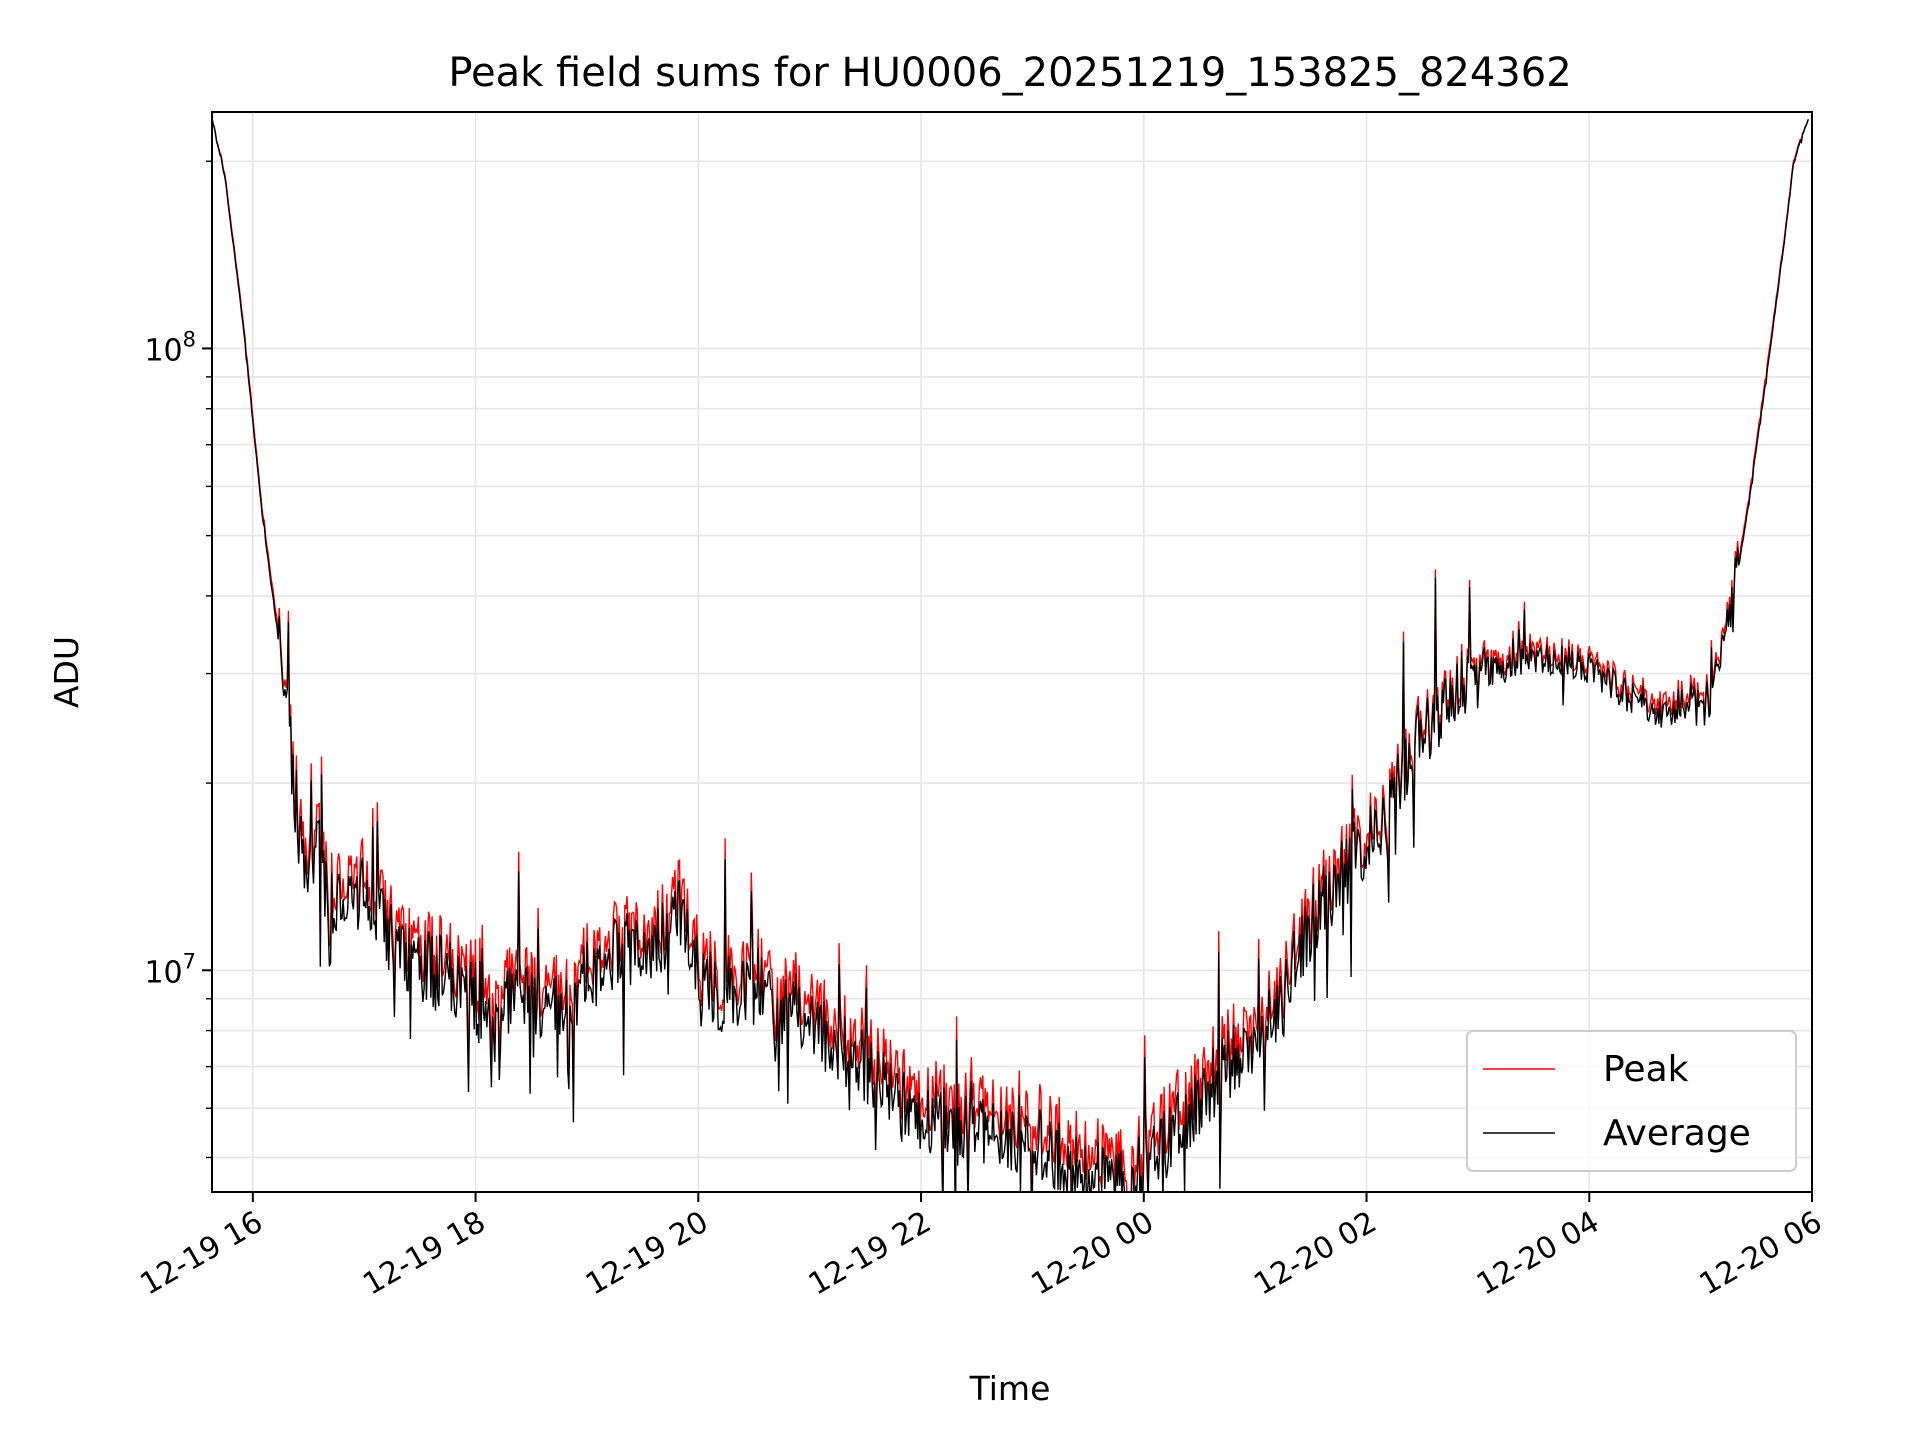 The width and height of the screenshot is (1920, 1444). I want to click on y-tick-exponent: 8, so click(189, 339).